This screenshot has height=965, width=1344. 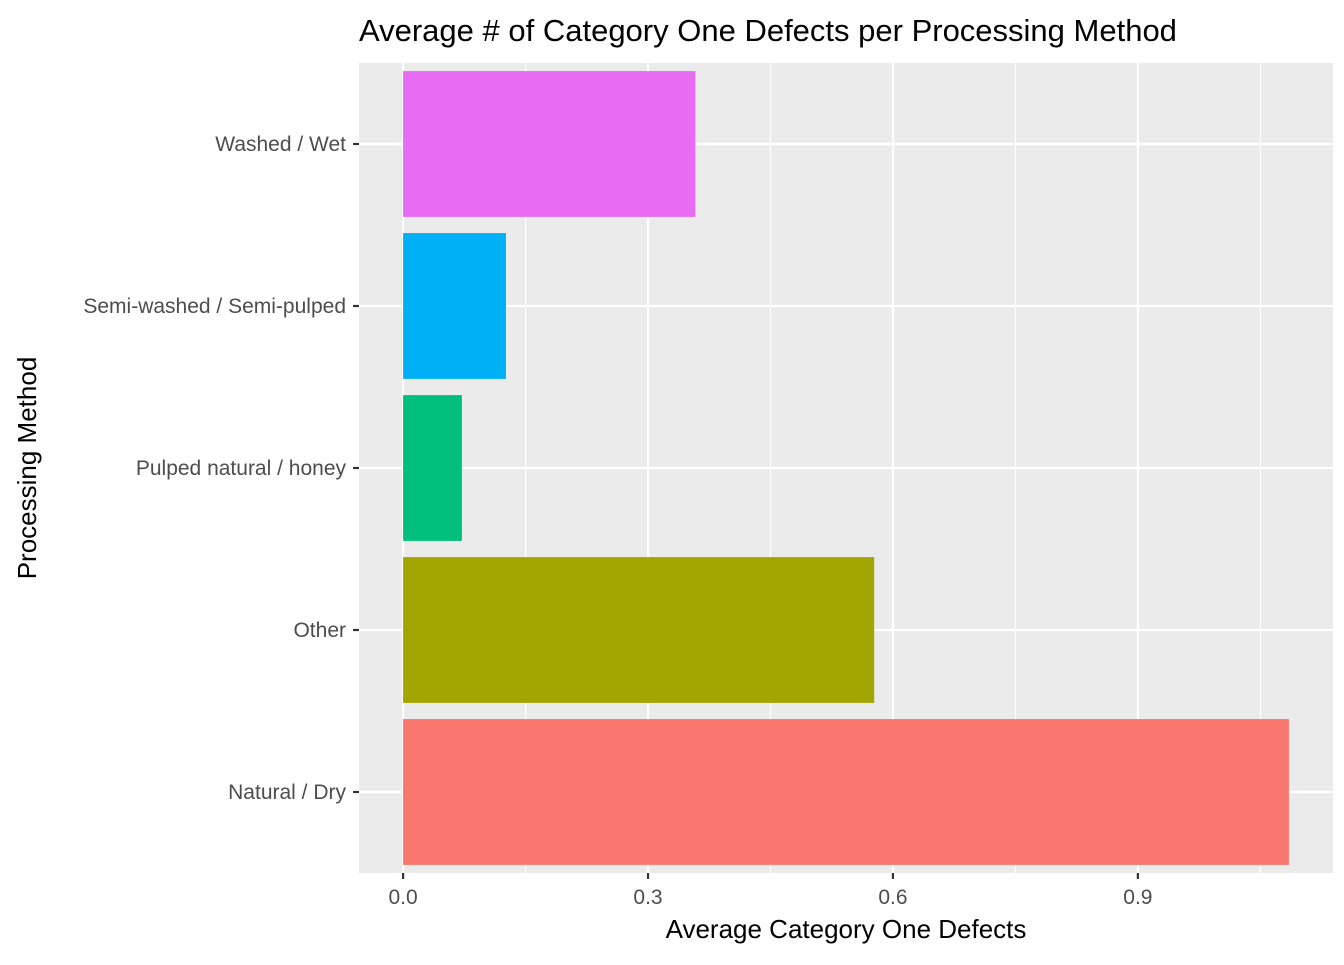 What do you see at coordinates (241, 468) in the screenshot?
I see `y-tick-label: Pulped natural / honey` at bounding box center [241, 468].